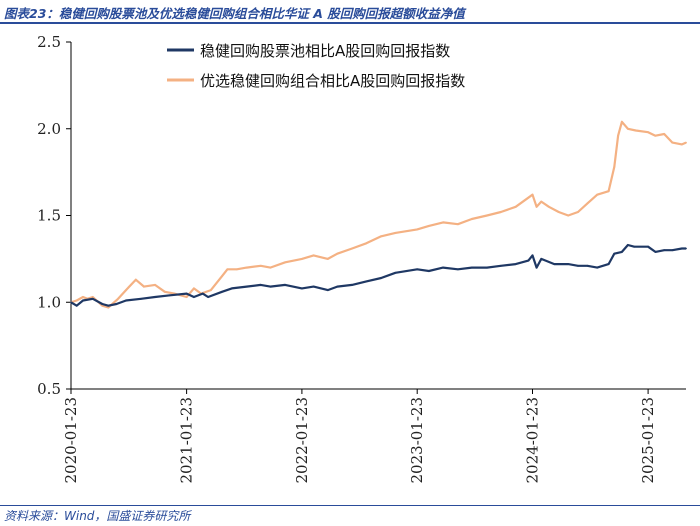 The image size is (700, 526). What do you see at coordinates (302, 440) in the screenshot?
I see `x-tick-label: 2022-01-23` at bounding box center [302, 440].